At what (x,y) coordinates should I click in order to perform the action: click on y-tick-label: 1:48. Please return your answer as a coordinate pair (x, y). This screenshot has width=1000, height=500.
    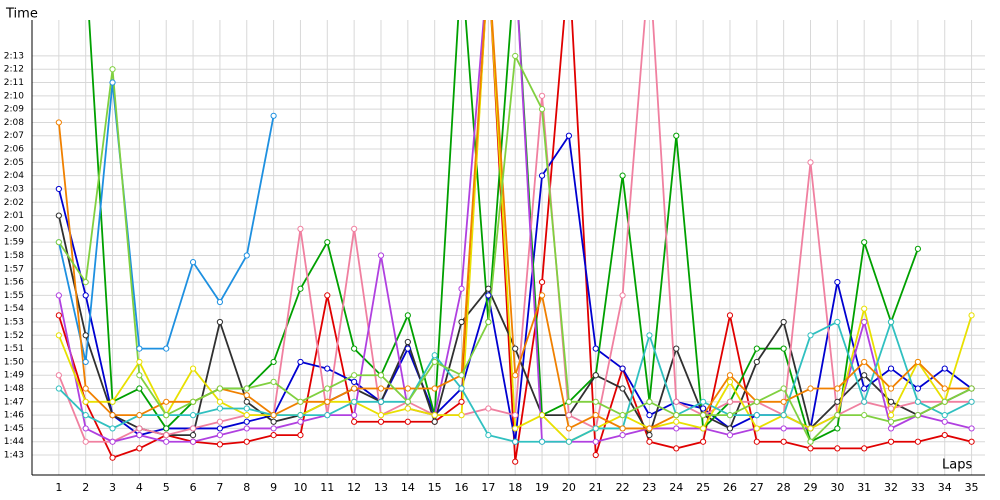
    Looking at the image, I should click on (14, 389).